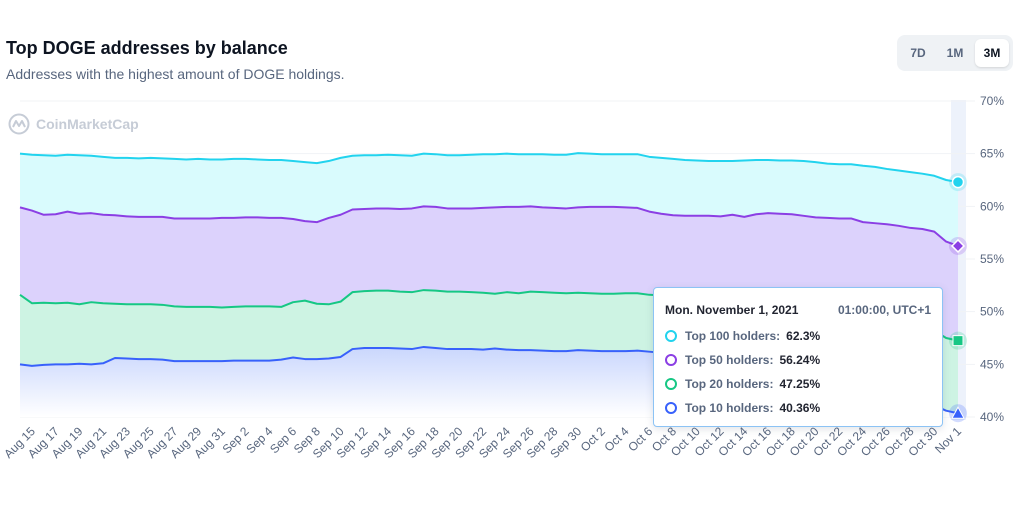 This screenshot has height=513, width=1026. I want to click on time-range-selector: 7D 1M 3M, so click(955, 53).